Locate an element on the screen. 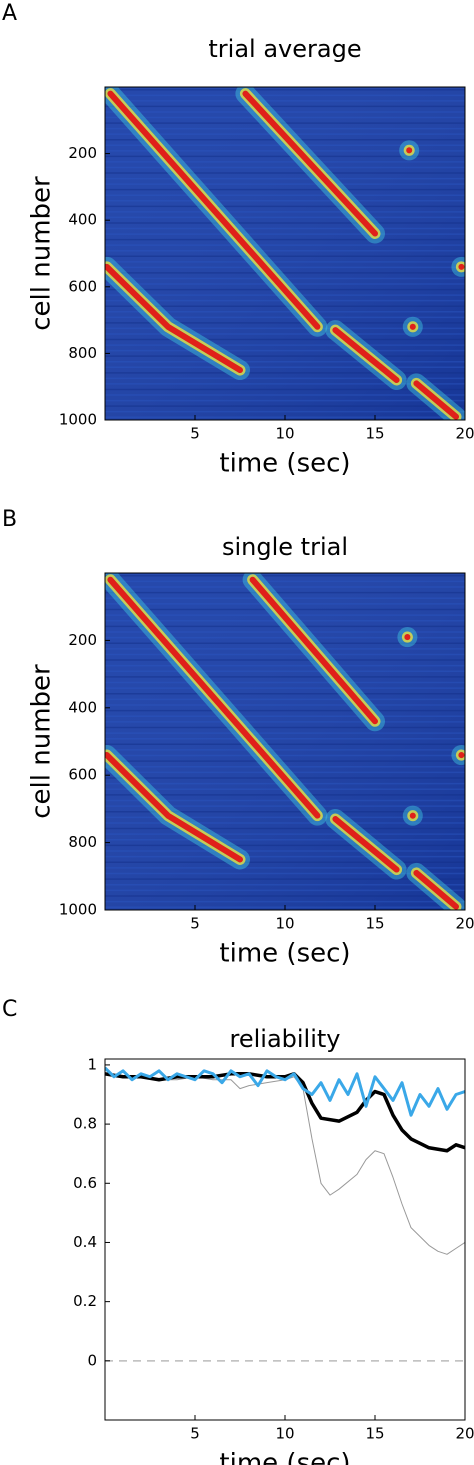 Image resolution: width=474 pixels, height=1465 pixels. y-tick-label: 0.6 is located at coordinates (85, 1183).